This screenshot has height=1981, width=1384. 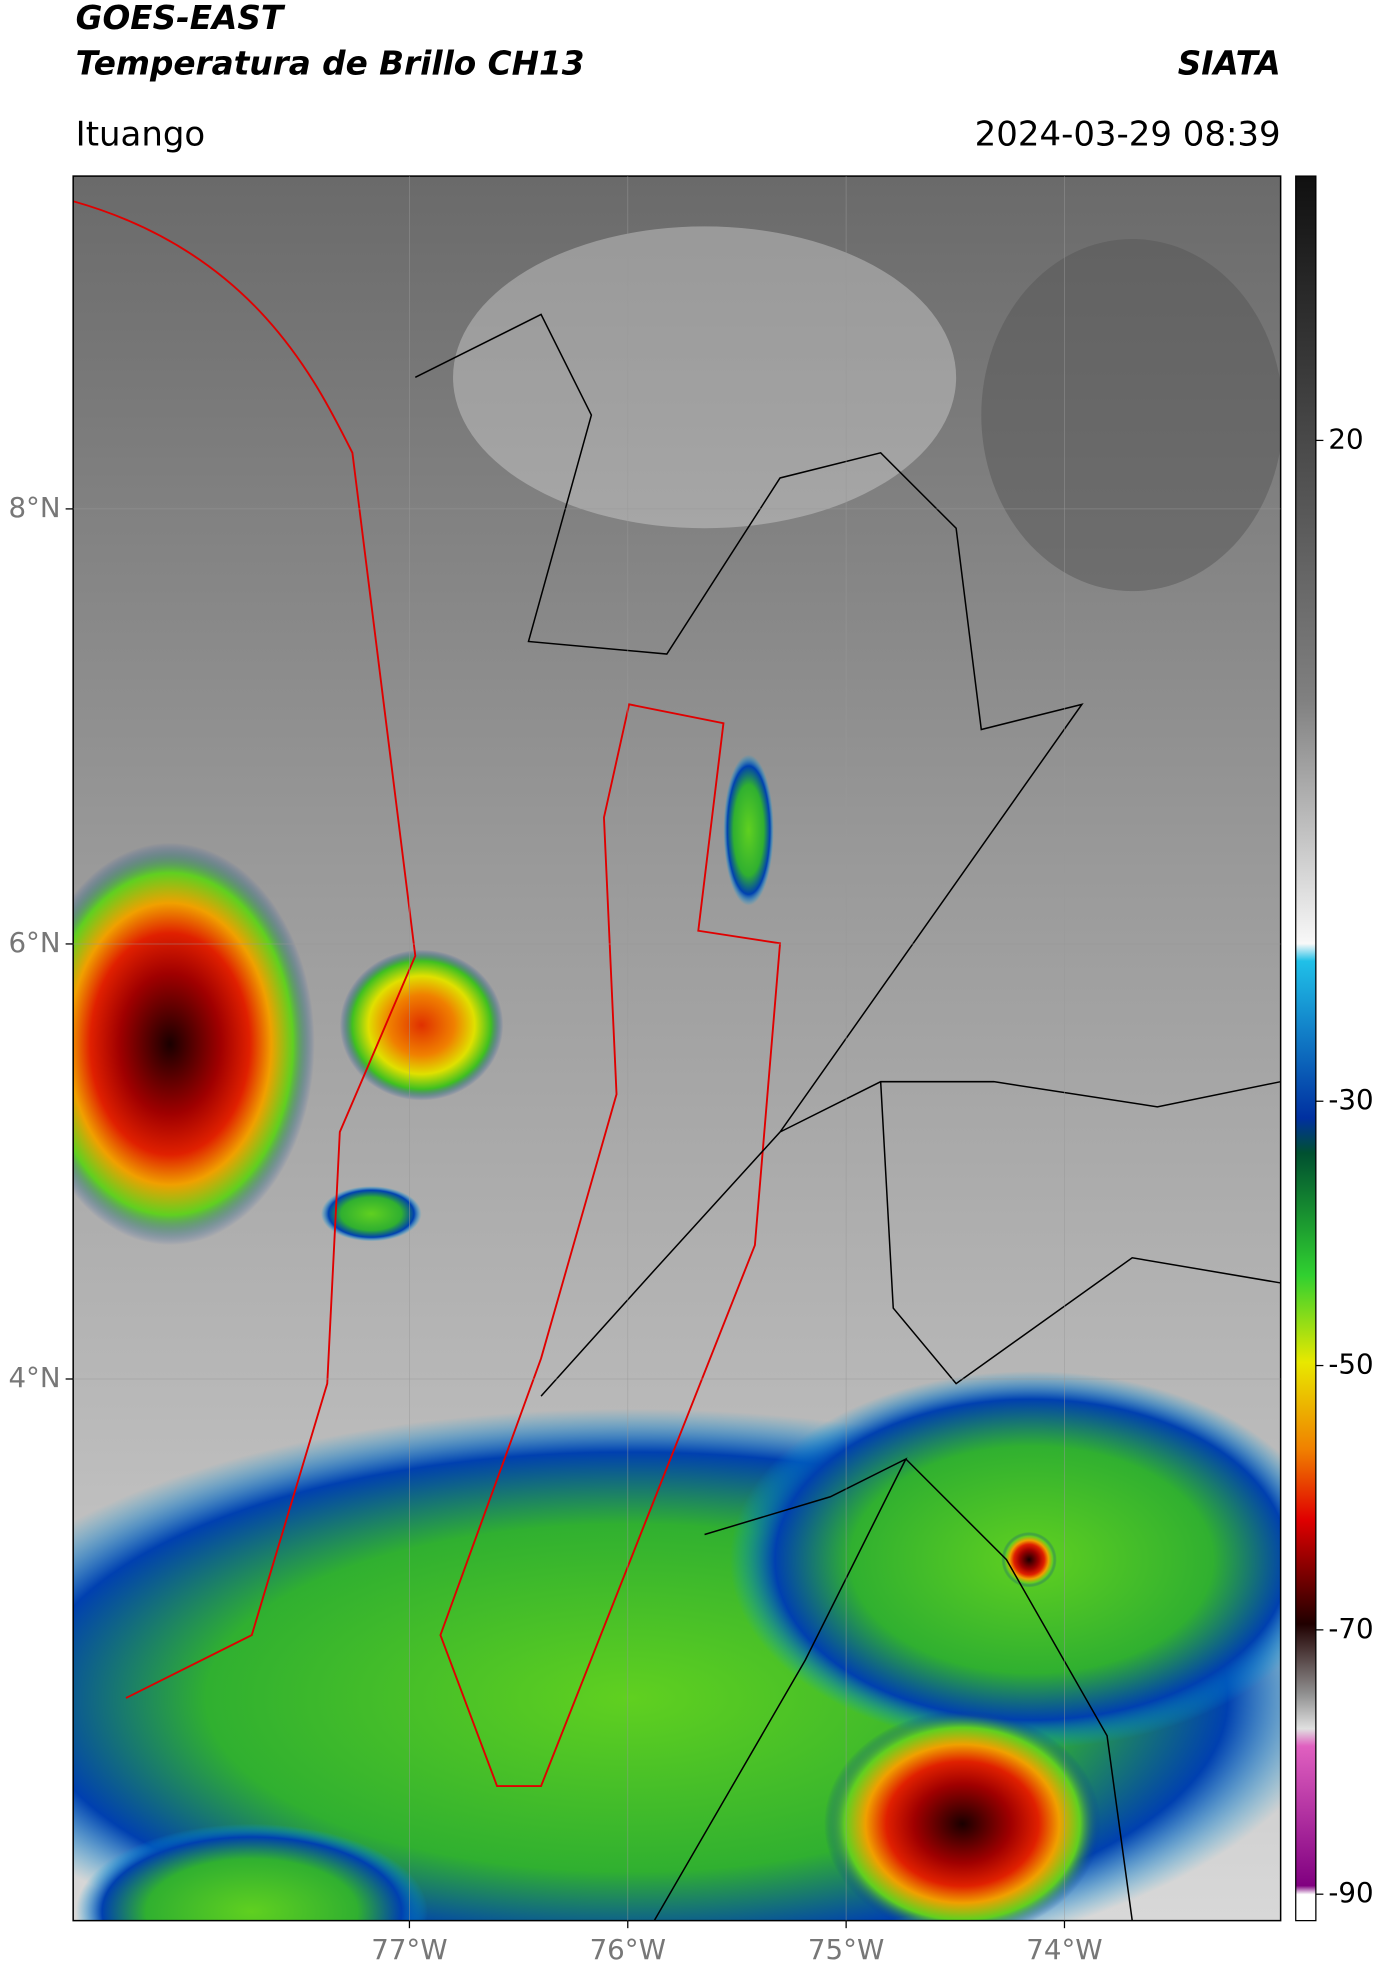 What do you see at coordinates (34, 507) in the screenshot?
I see `y-tick-label: 8°N` at bounding box center [34, 507].